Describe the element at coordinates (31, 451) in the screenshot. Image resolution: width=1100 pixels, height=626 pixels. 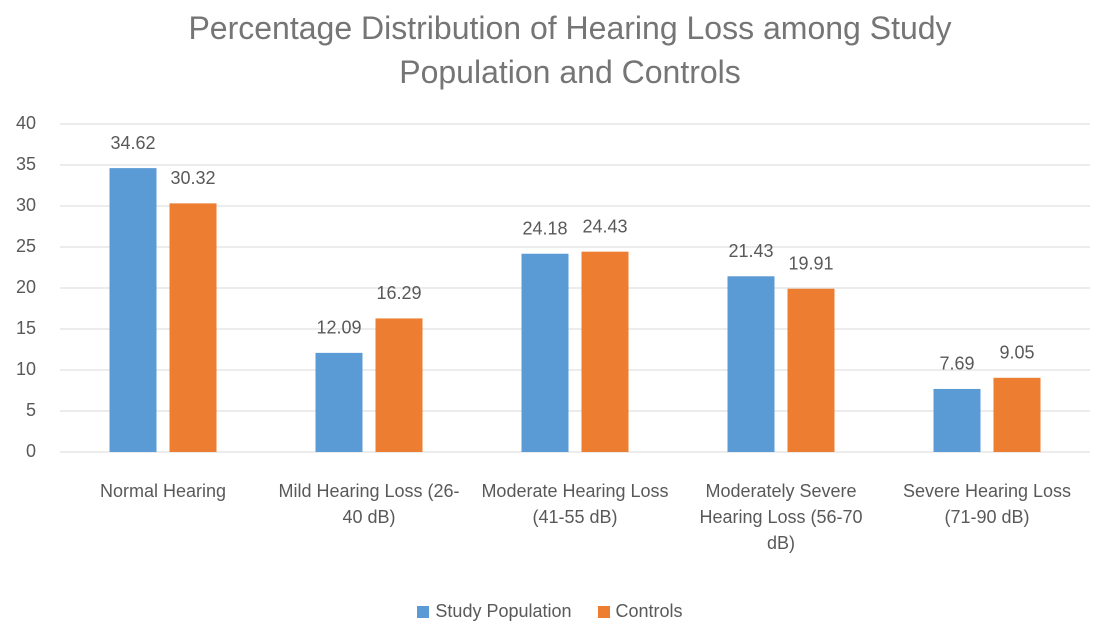
I see `y-tick-label: 0` at that location.